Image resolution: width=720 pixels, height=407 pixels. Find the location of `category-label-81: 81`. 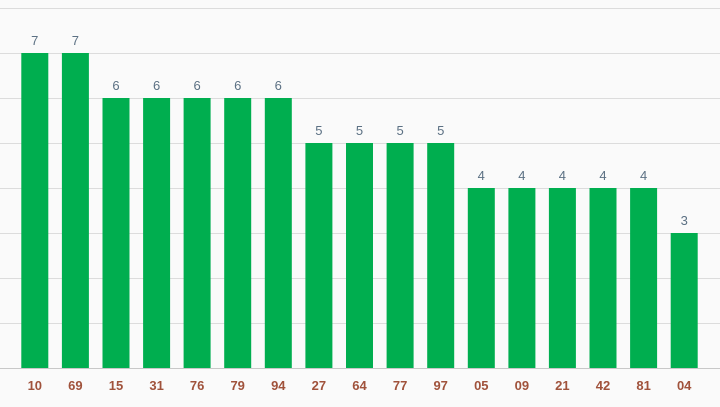

category-label-81: 81 is located at coordinates (643, 385).